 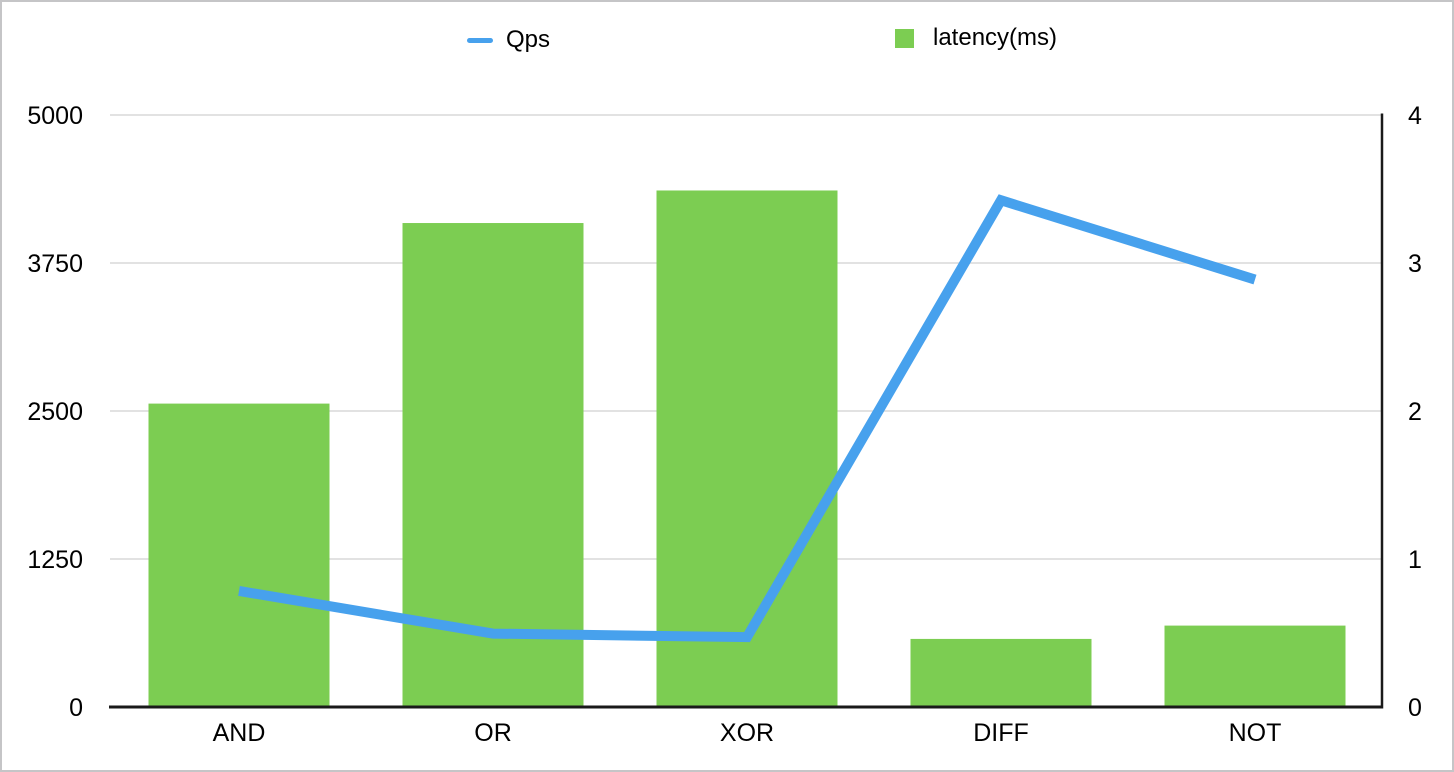 I want to click on legend-item-qps: Qps, so click(x=508, y=40).